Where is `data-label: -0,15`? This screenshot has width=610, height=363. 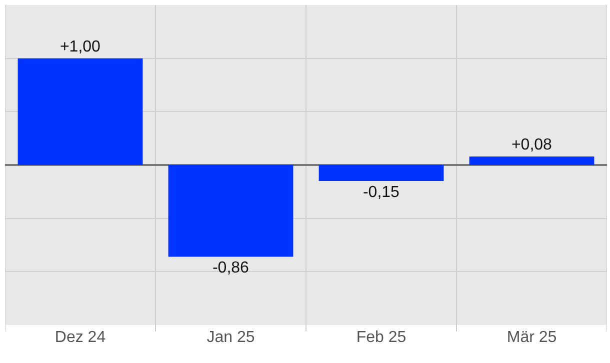 data-label: -0,15 is located at coordinates (381, 192).